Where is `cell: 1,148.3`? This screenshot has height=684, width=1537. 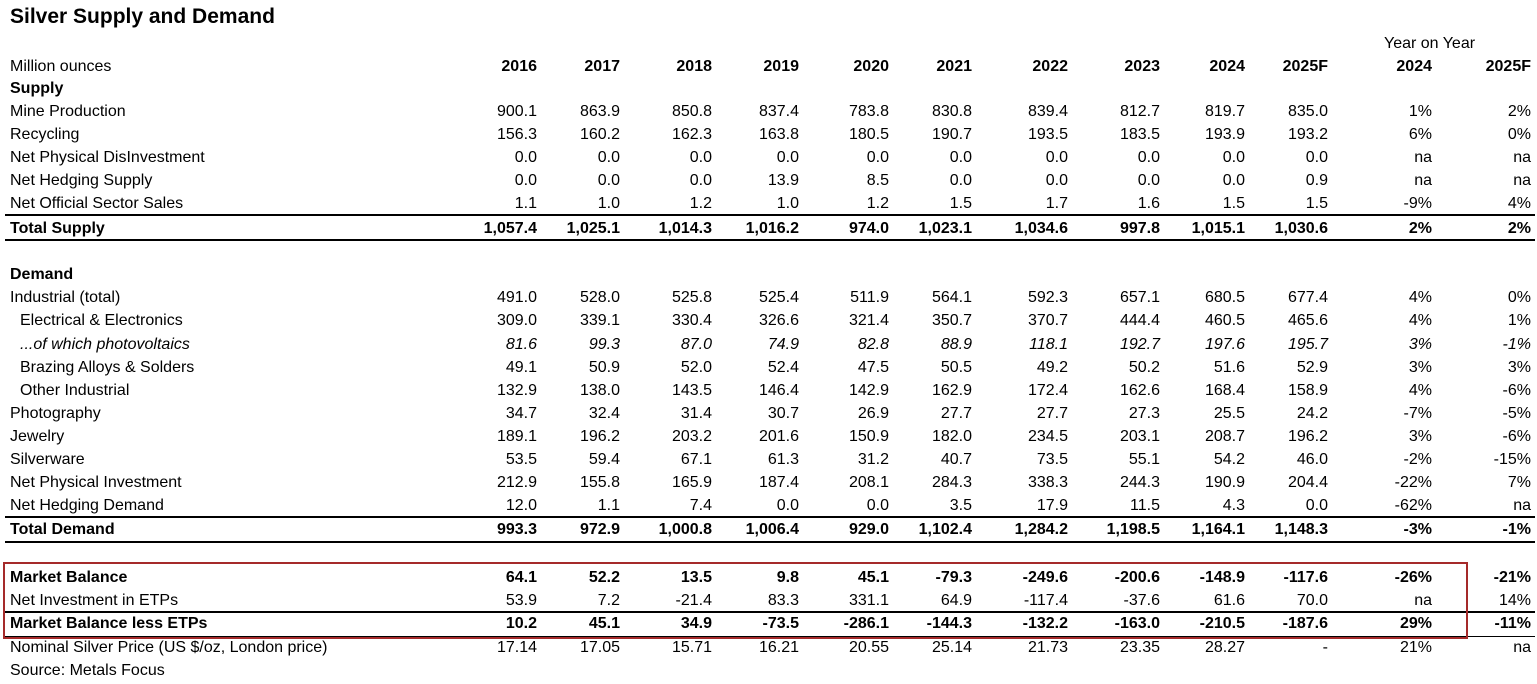
cell: 1,148.3 is located at coordinates (1301, 529).